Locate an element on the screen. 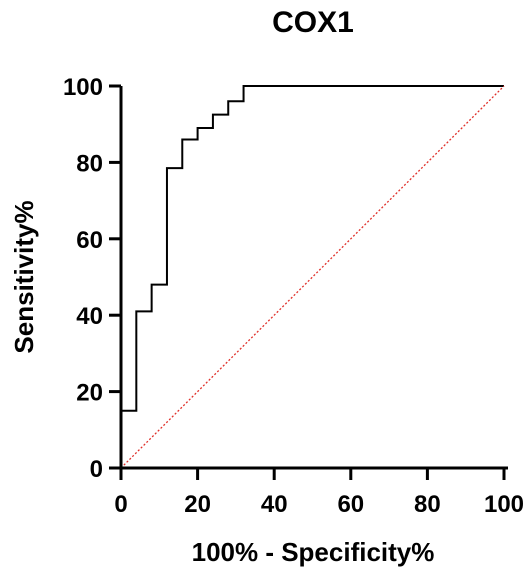 The image size is (532, 575). x-tick-label: 0 is located at coordinates (120, 504).